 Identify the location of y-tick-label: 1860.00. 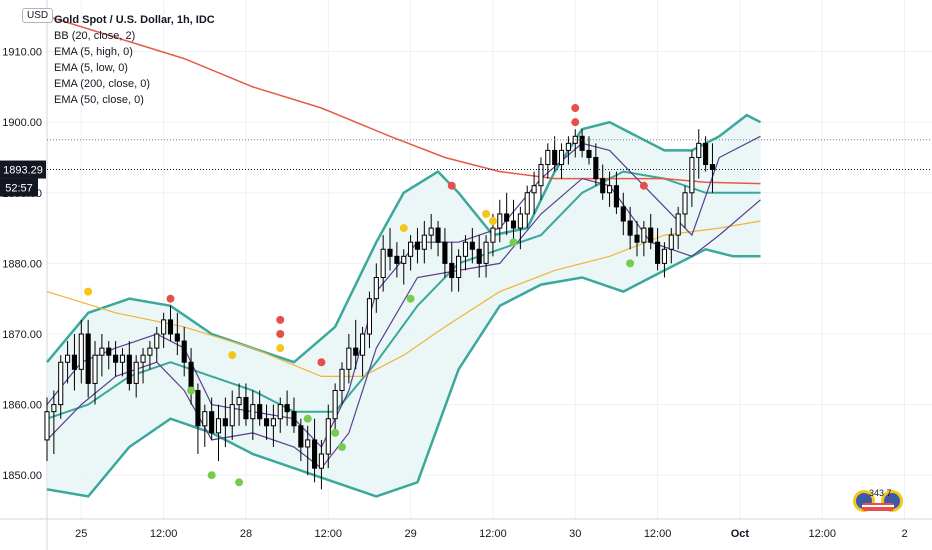
(22, 406).